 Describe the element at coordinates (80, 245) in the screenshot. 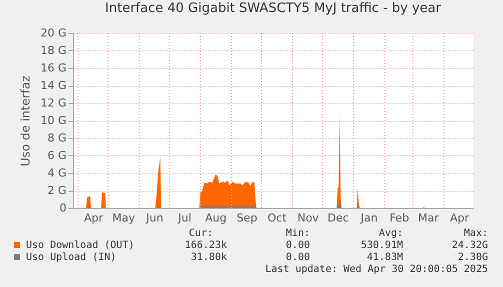

I see `legend-label: Uso Download (OUT)` at that location.